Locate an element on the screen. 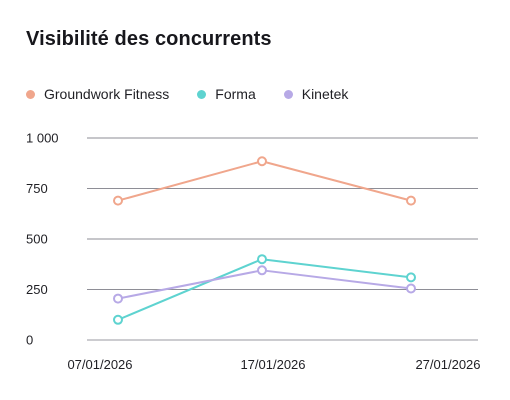 This screenshot has height=400, width=510. x-tick-label: 07/01/2026 is located at coordinates (99, 364).